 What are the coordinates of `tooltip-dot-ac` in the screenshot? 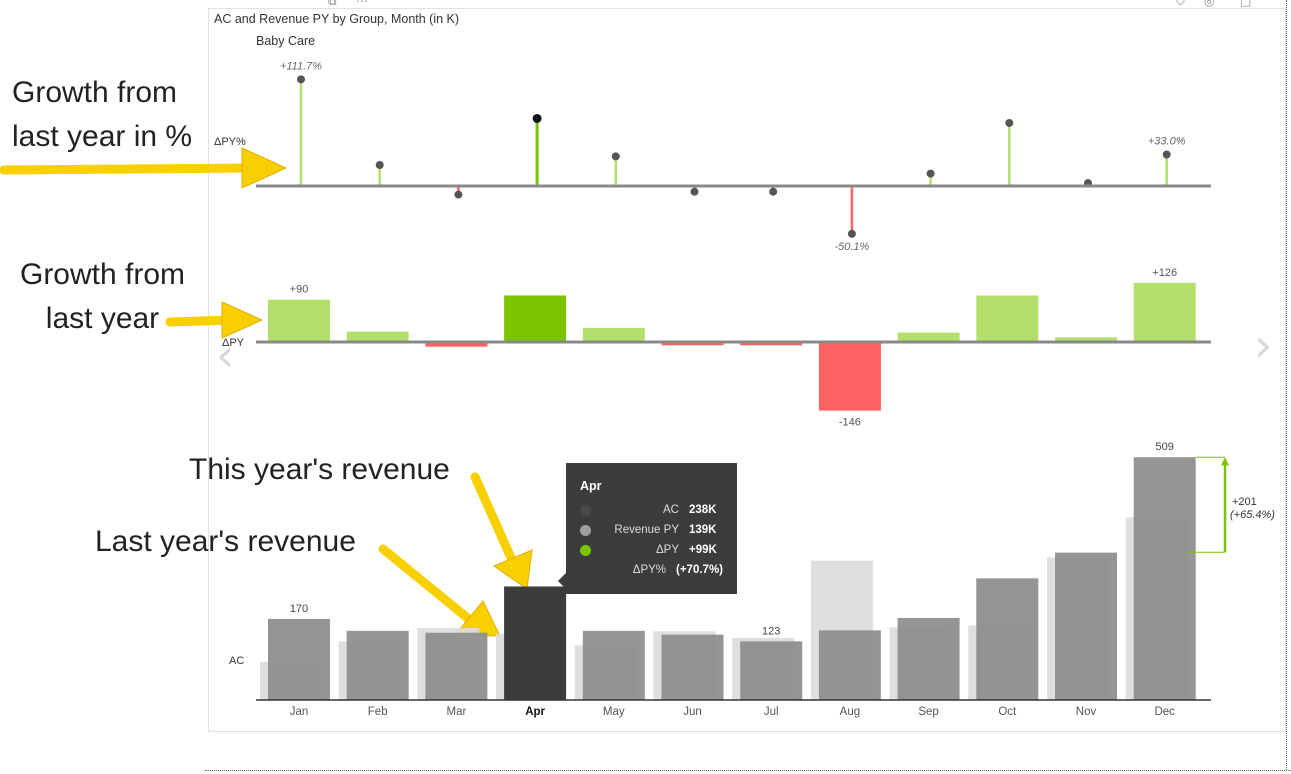 It's located at (585, 510).